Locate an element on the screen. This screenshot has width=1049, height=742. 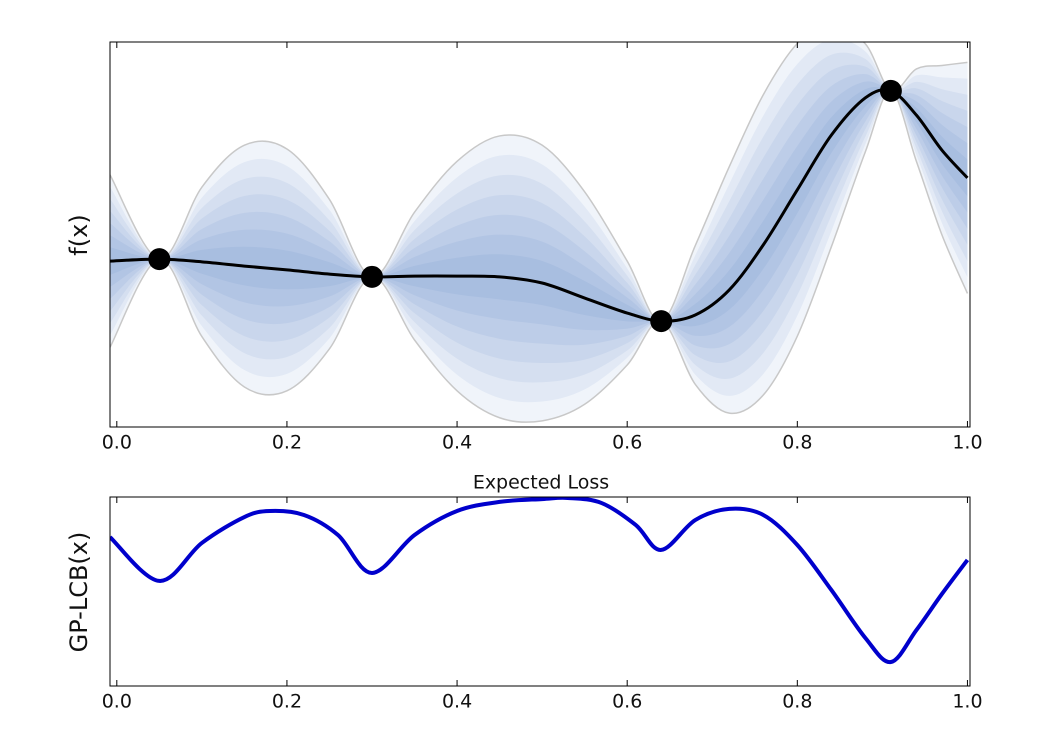
y-axis-label: f(x) is located at coordinates (79, 234).